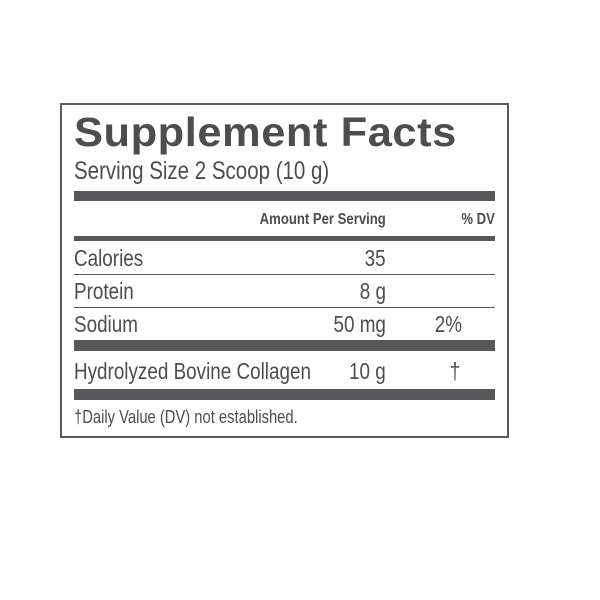  Describe the element at coordinates (372, 291) in the screenshot. I see `nutrient-amount: 8 g` at that location.